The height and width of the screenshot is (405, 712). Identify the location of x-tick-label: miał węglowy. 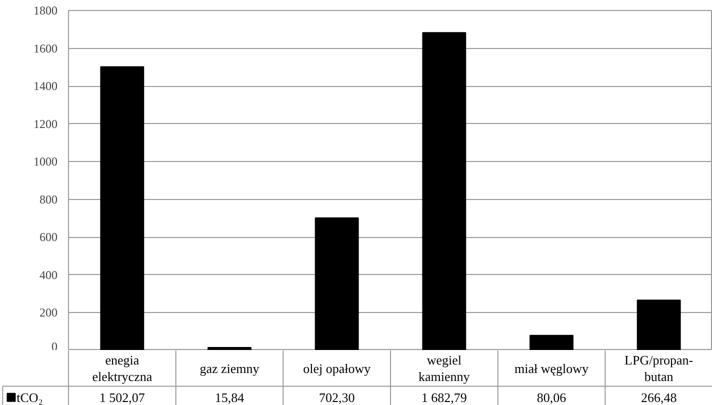
(552, 368).